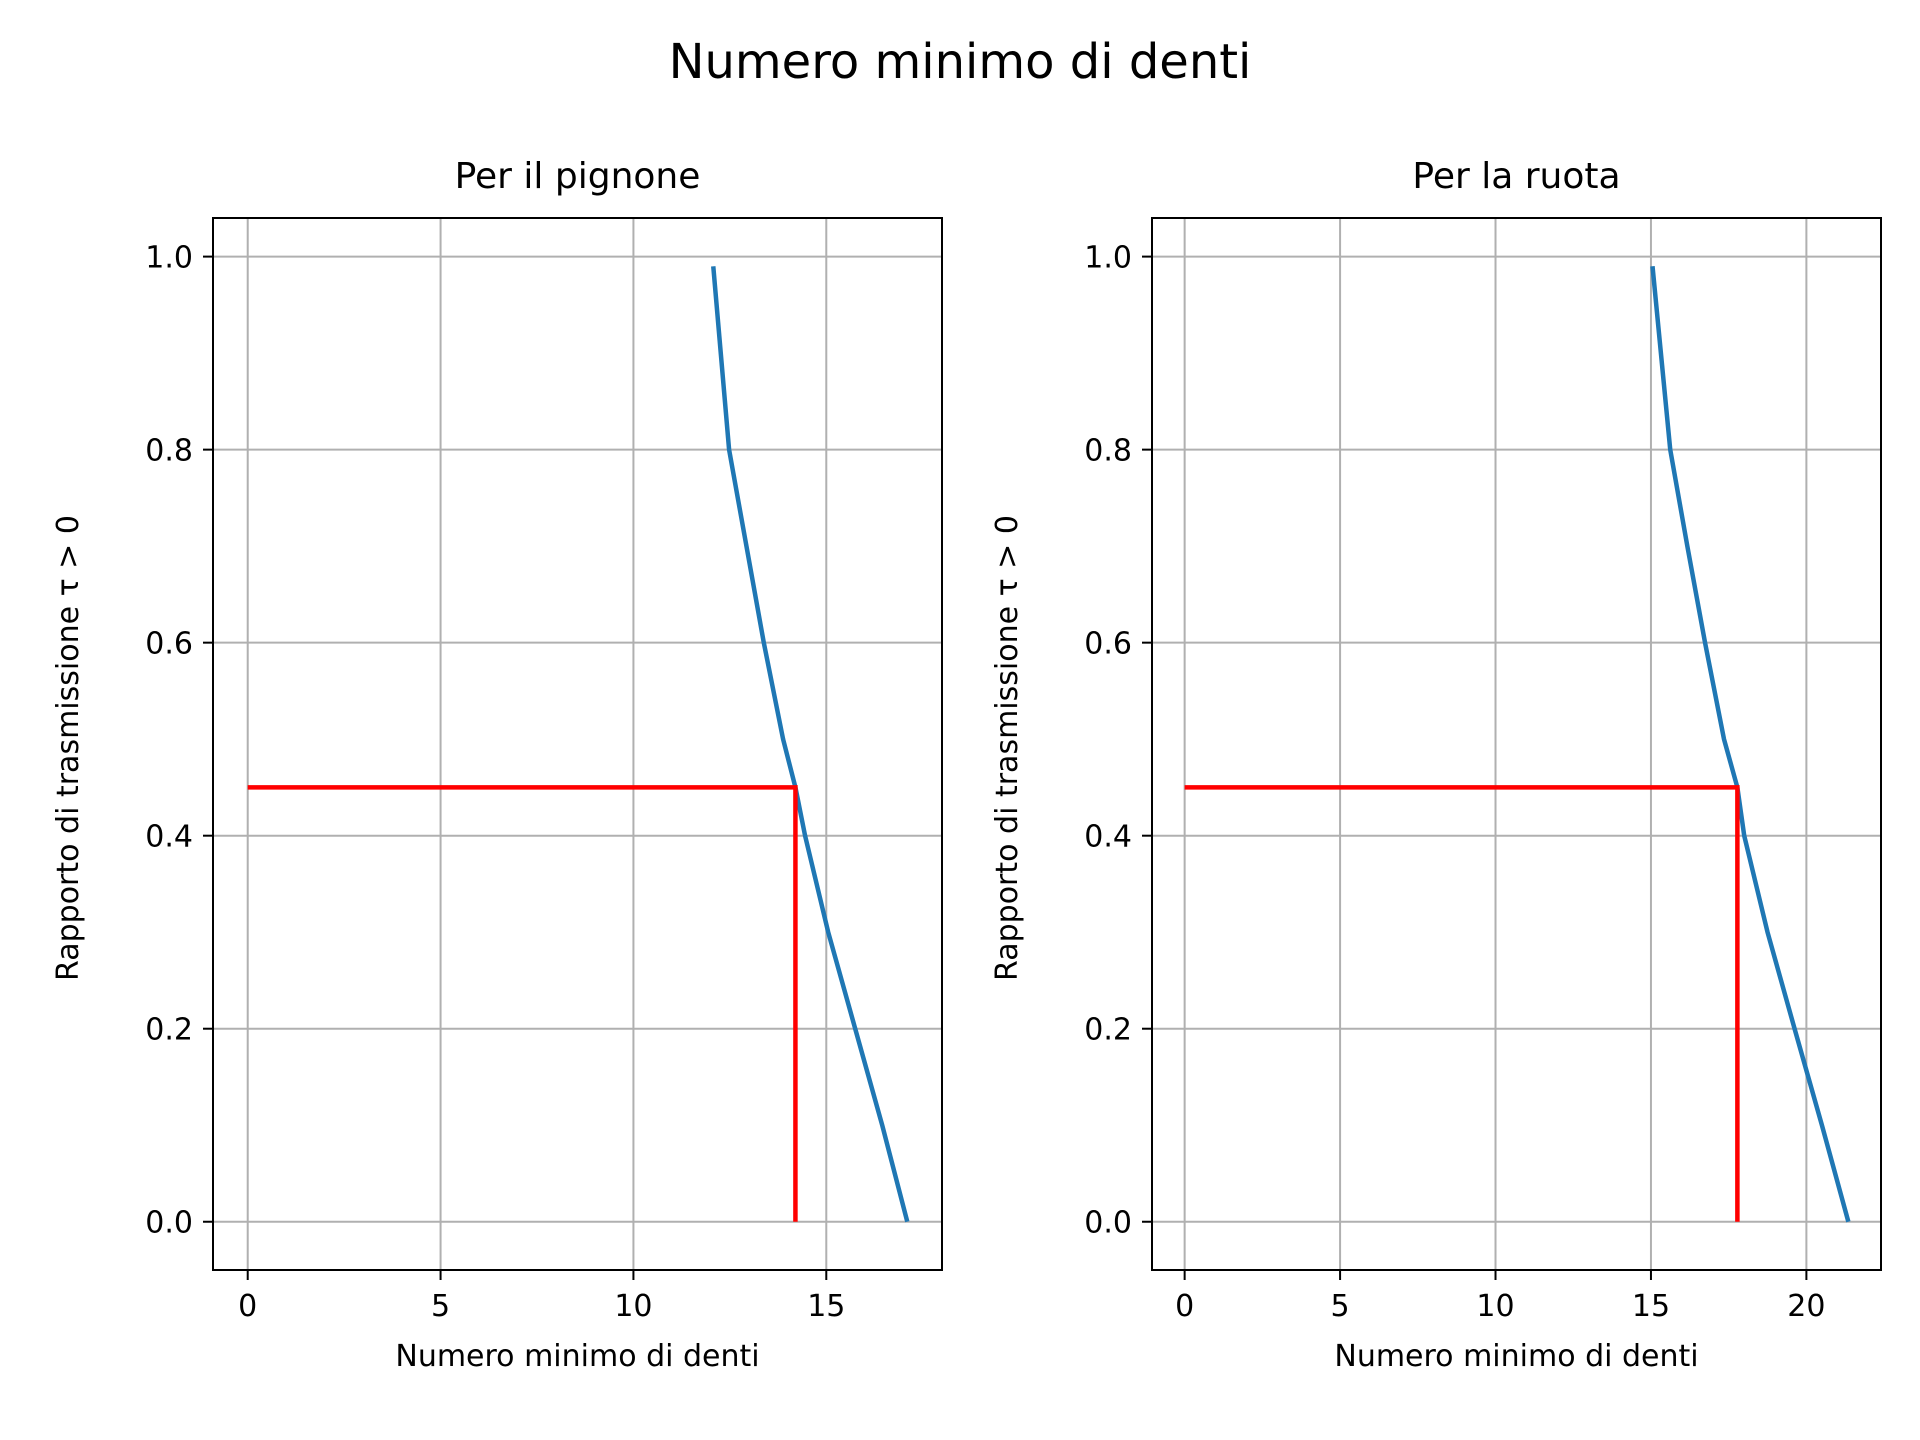 The height and width of the screenshot is (1440, 1920). What do you see at coordinates (1806, 1306) in the screenshot?
I see `x-tick-label: 20` at bounding box center [1806, 1306].